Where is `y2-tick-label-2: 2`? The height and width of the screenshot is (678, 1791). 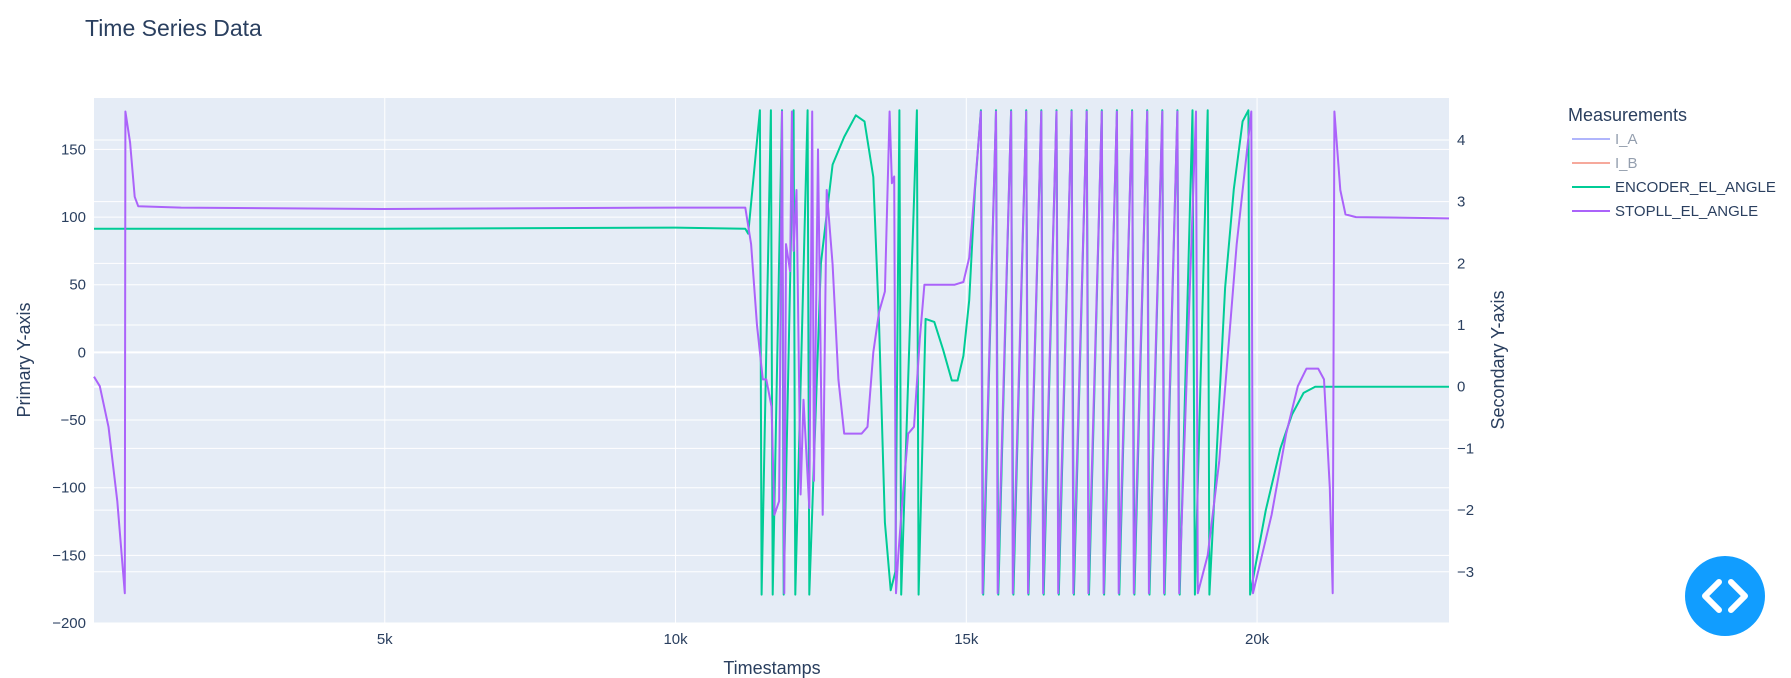 y2-tick-label-2: 2 is located at coordinates (1461, 263).